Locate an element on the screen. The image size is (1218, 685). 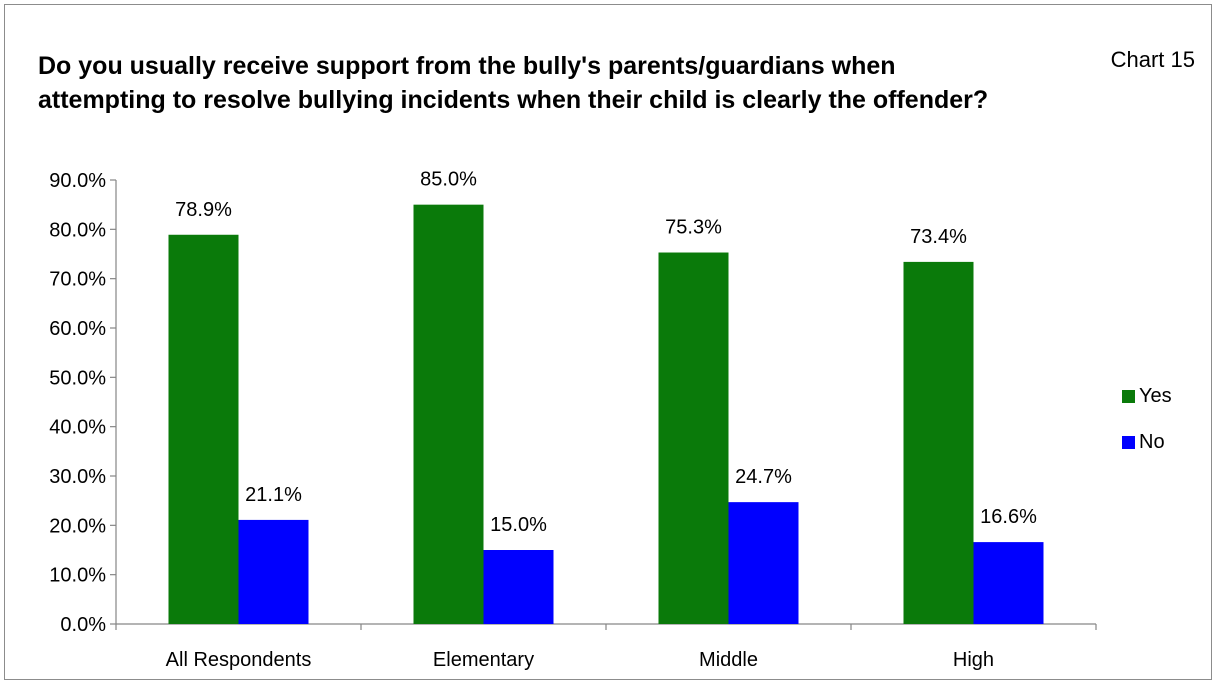
y-tick-label: 0.0% is located at coordinates (83, 625).